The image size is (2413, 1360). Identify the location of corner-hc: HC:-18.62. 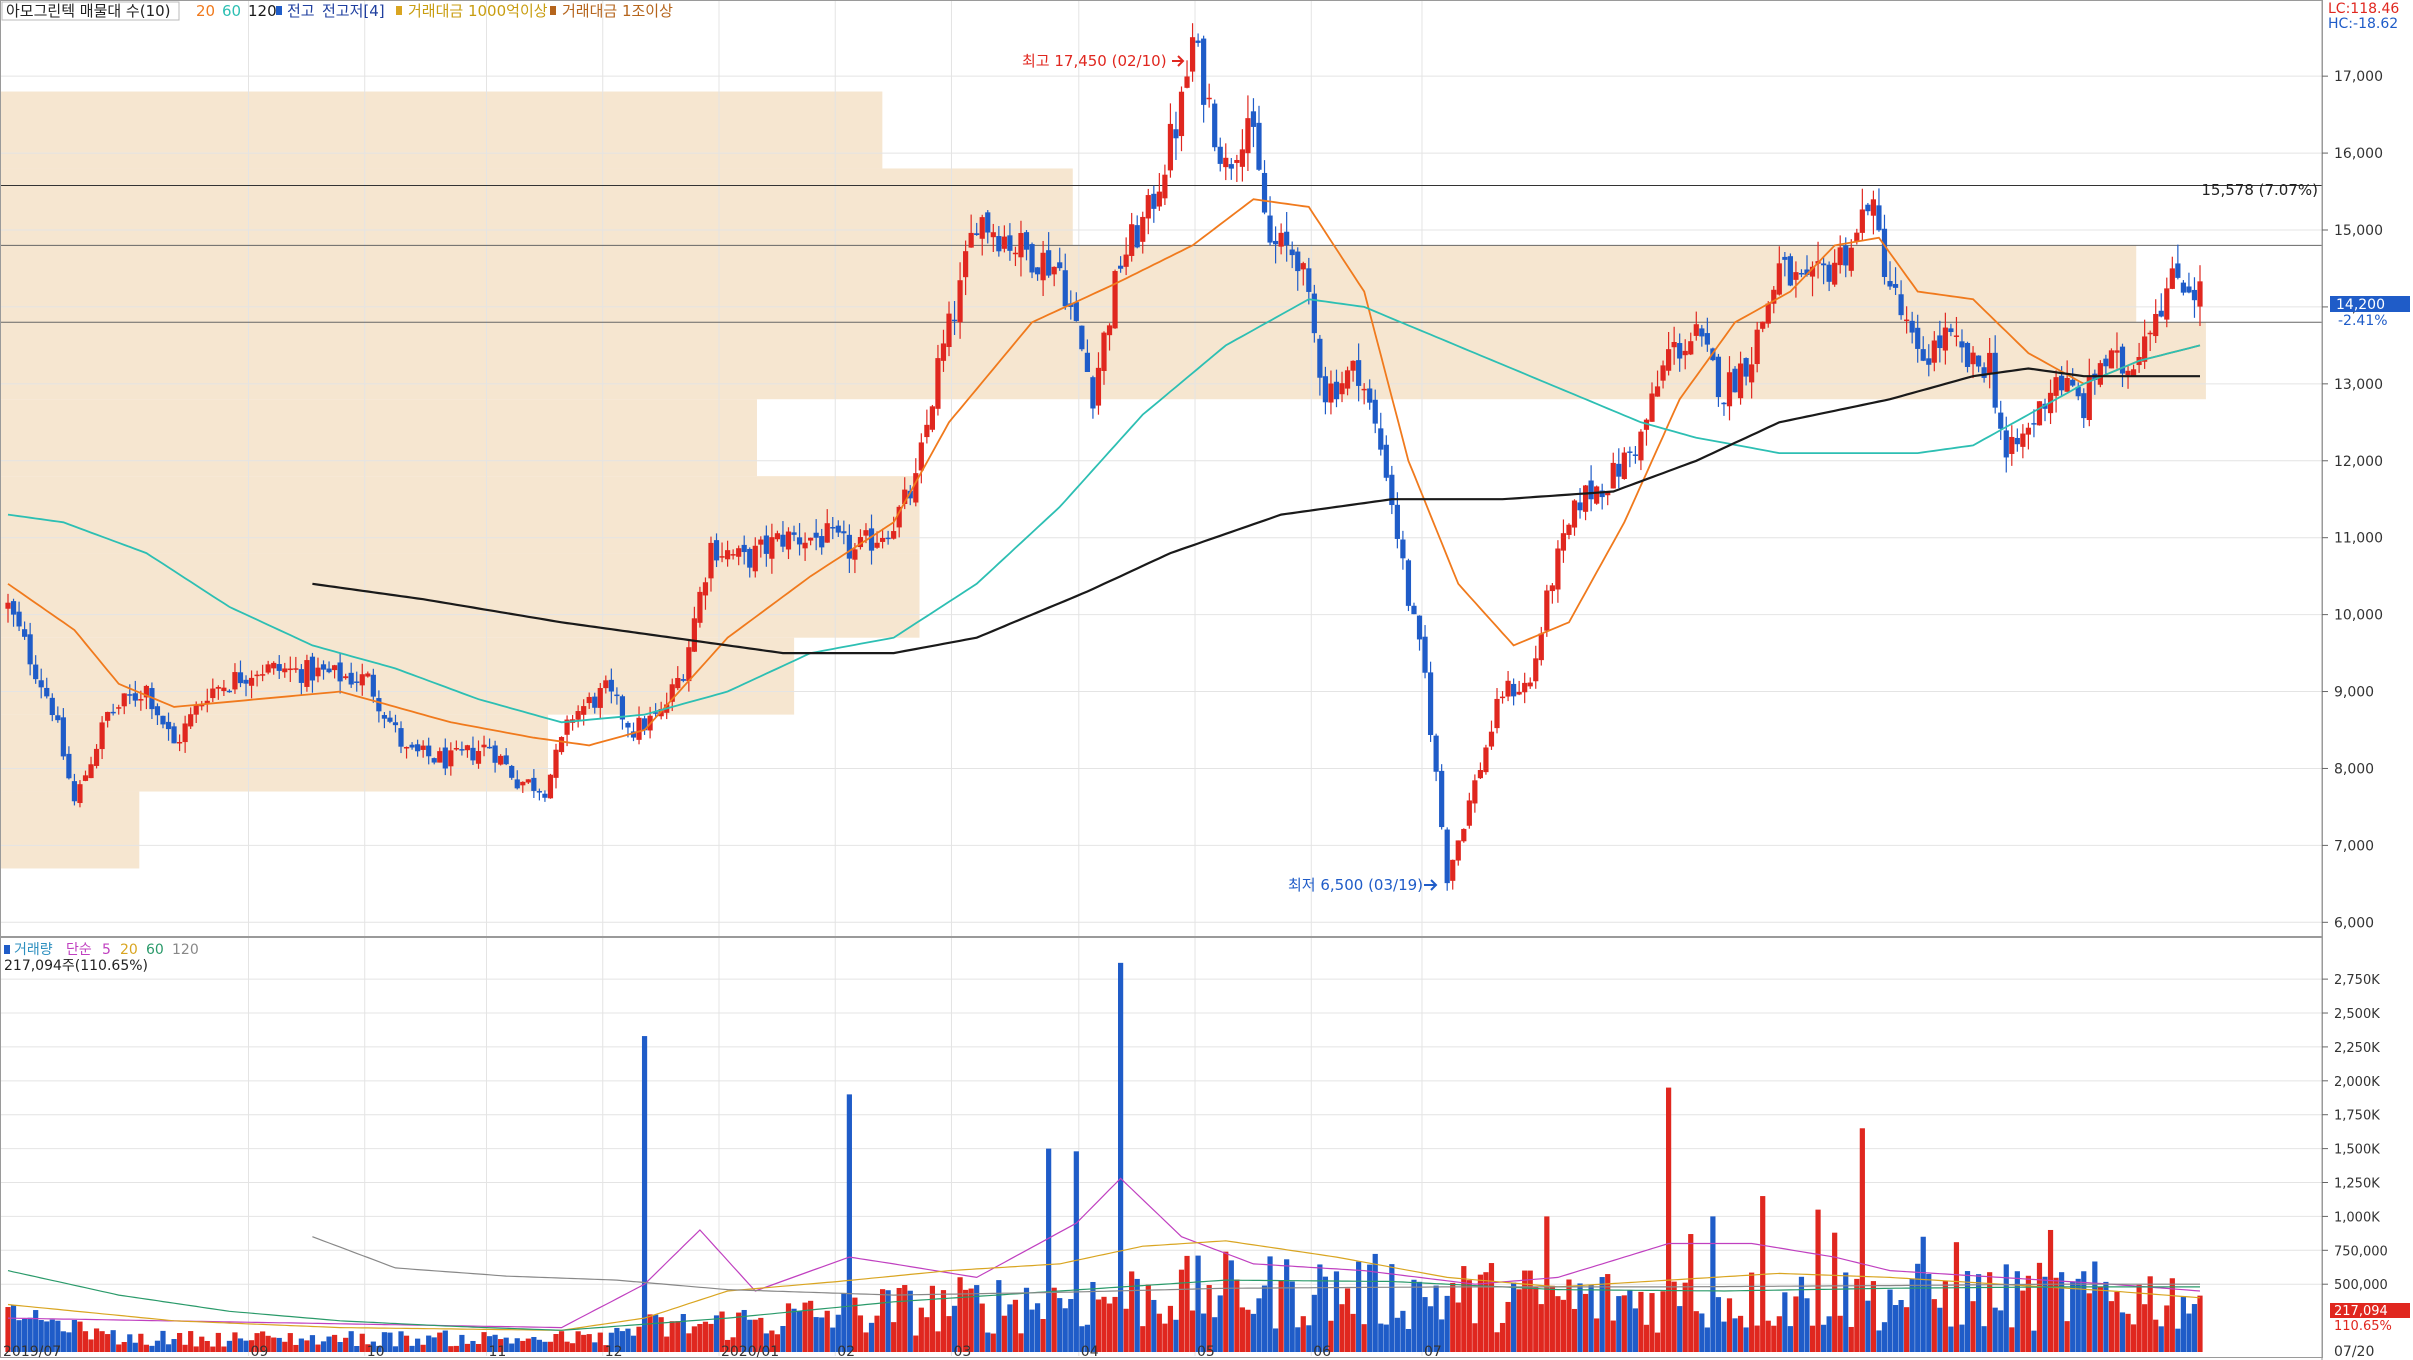
(2363, 24).